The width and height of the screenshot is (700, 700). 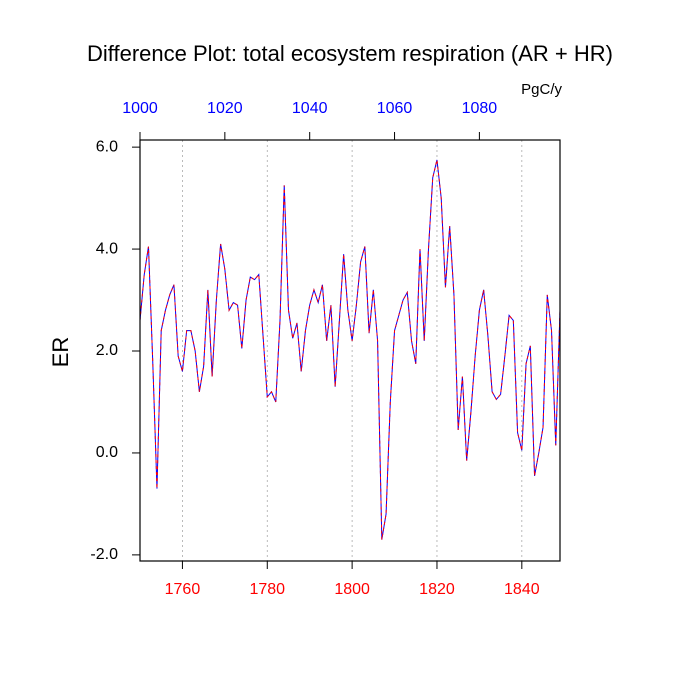 I want to click on x-tick-label: 1760, so click(x=183, y=589).